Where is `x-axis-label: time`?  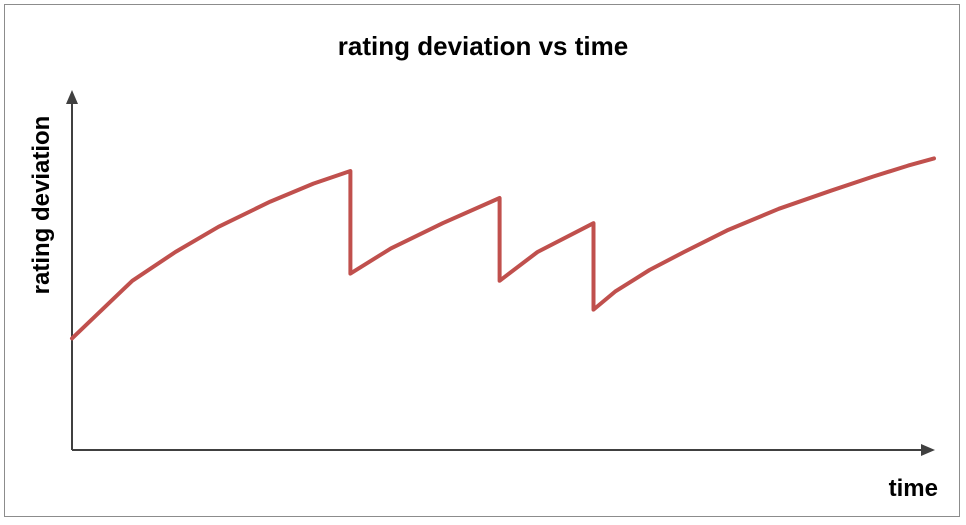 x-axis-label: time is located at coordinates (913, 488).